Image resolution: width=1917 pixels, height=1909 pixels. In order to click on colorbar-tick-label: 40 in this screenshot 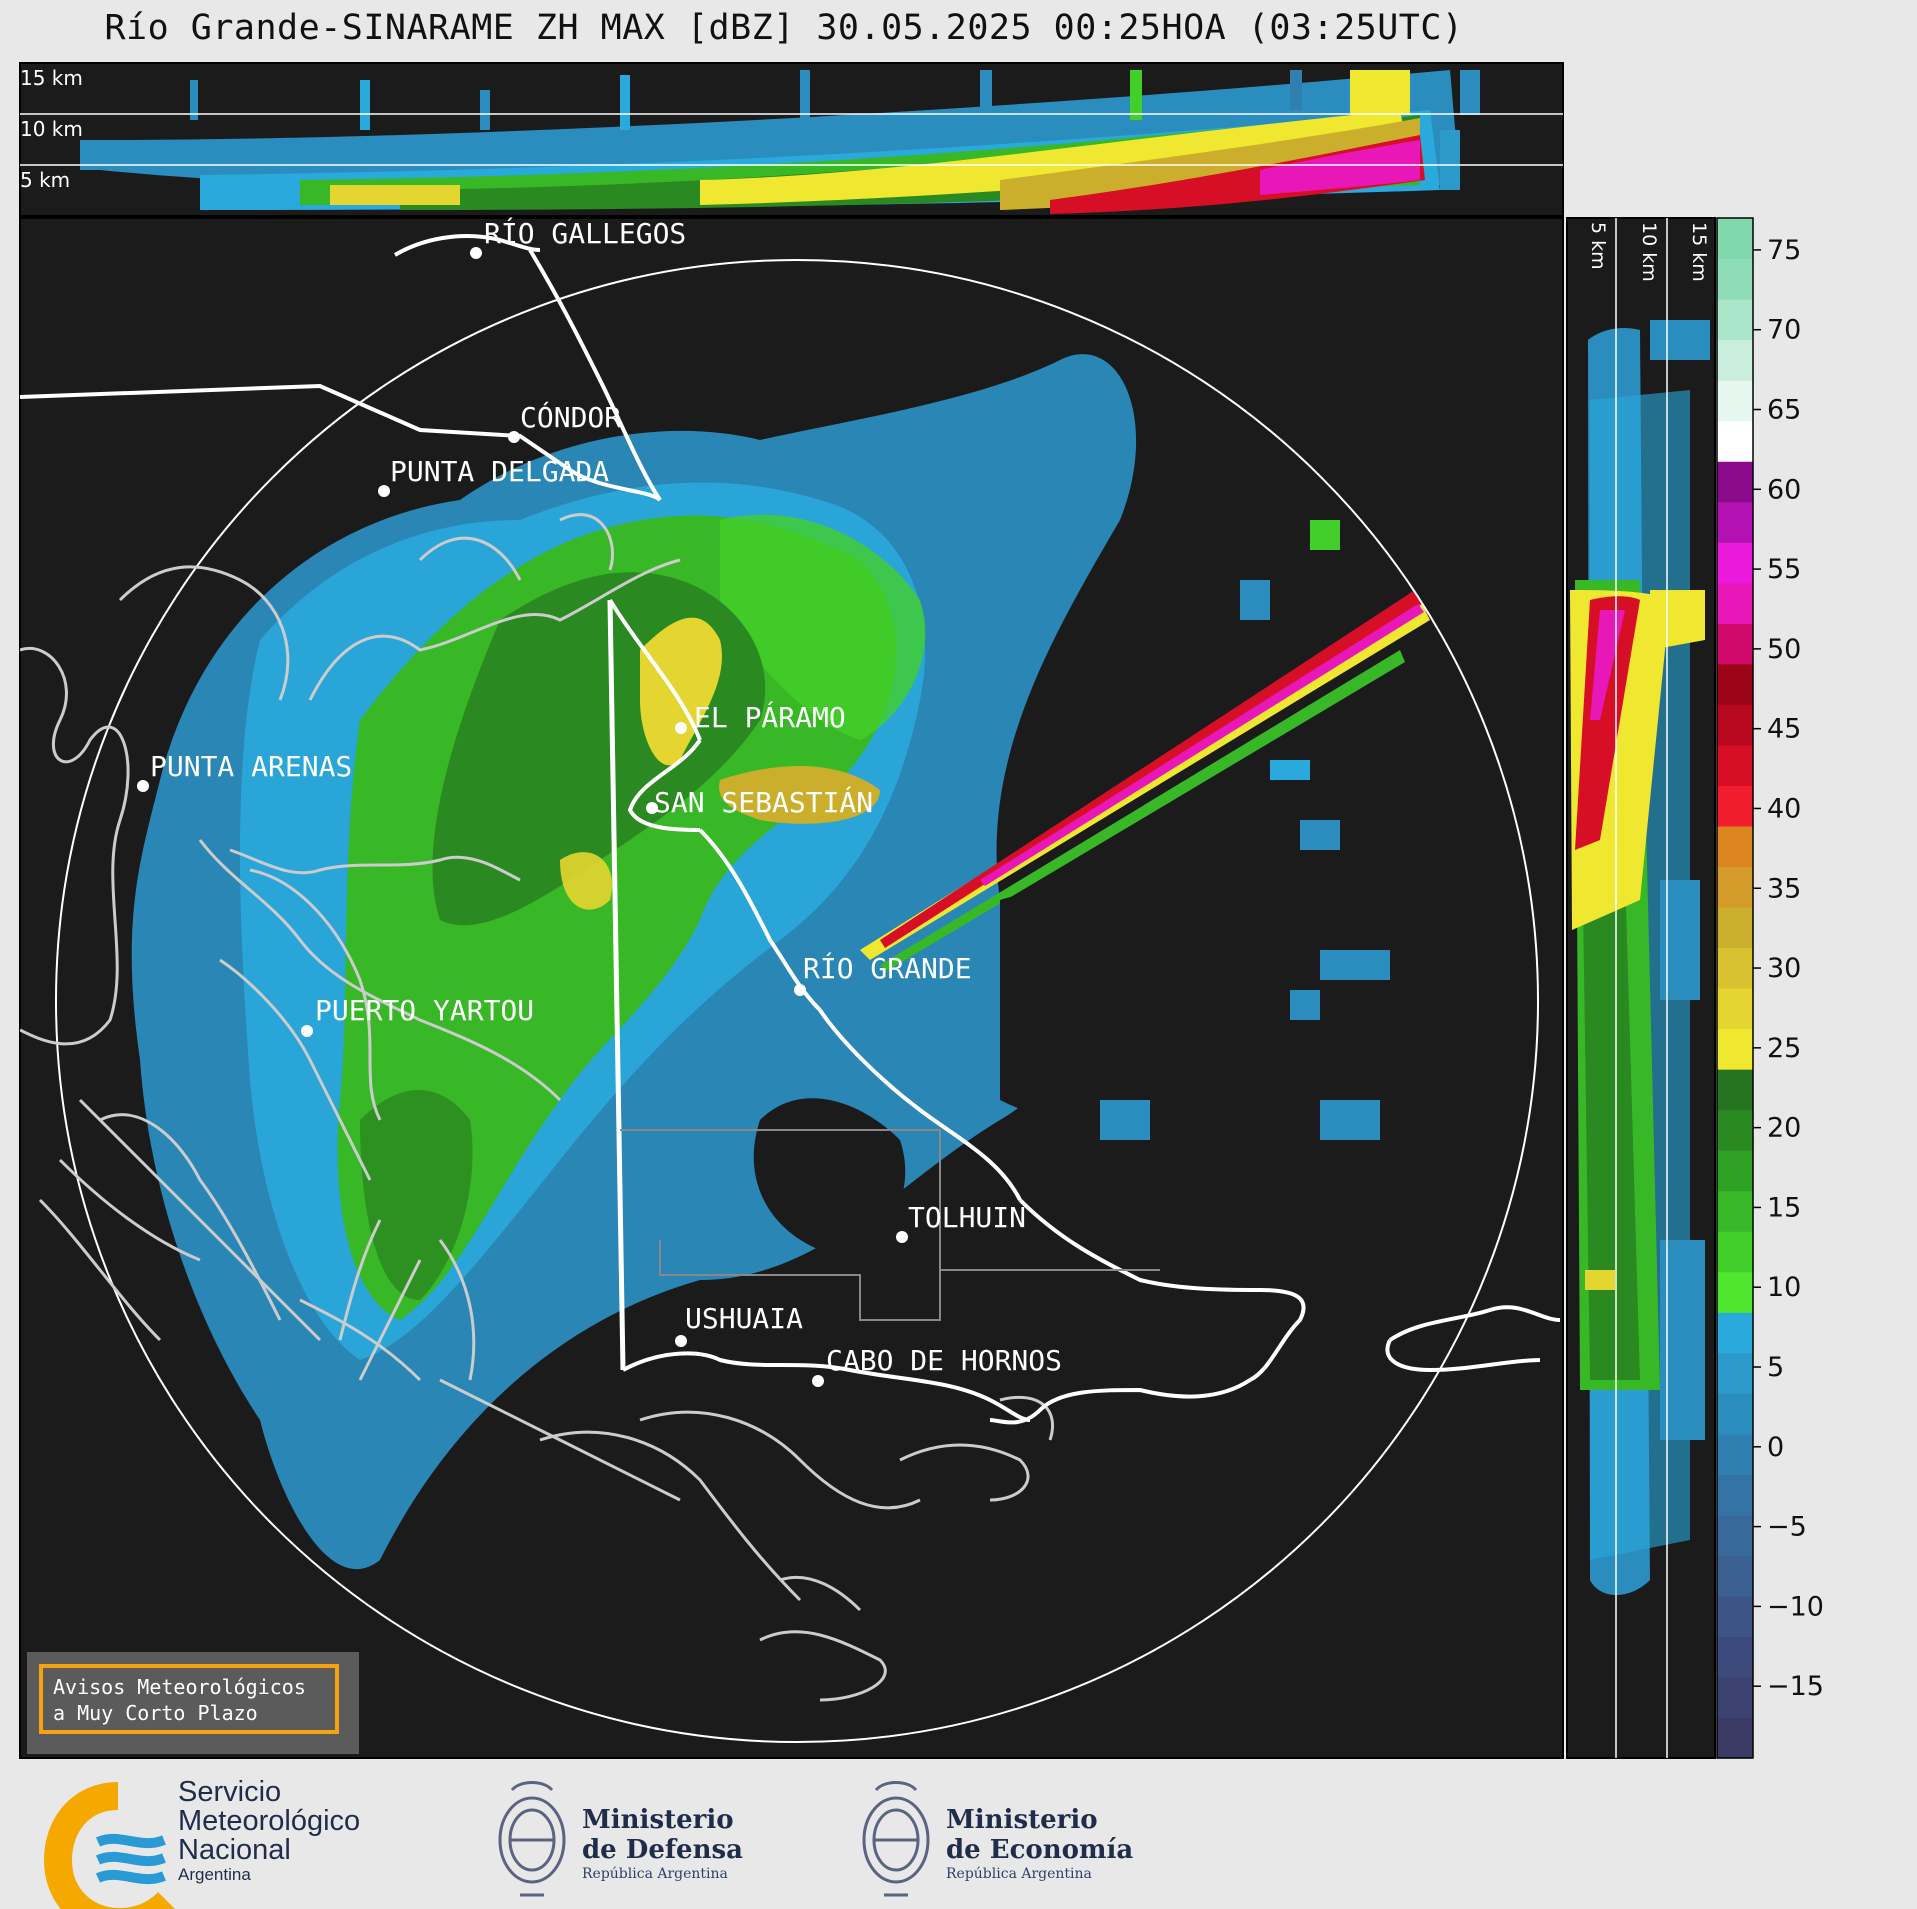, I will do `click(1784, 808)`.